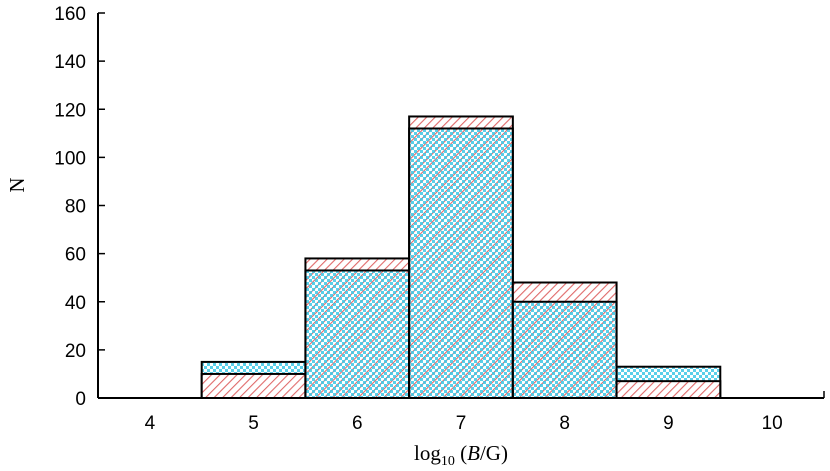  What do you see at coordinates (75, 303) in the screenshot?
I see `y-tick-label: 40` at bounding box center [75, 303].